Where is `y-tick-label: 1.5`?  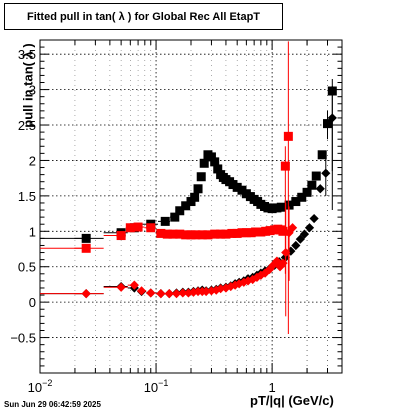
y-tick-label: 1.5 is located at coordinates (27, 196).